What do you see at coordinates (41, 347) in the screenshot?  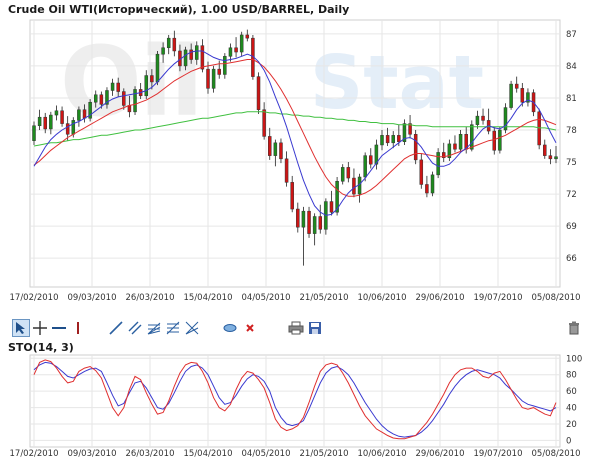 I see `stochastic-title: STO(14, 3)` at bounding box center [41, 347].